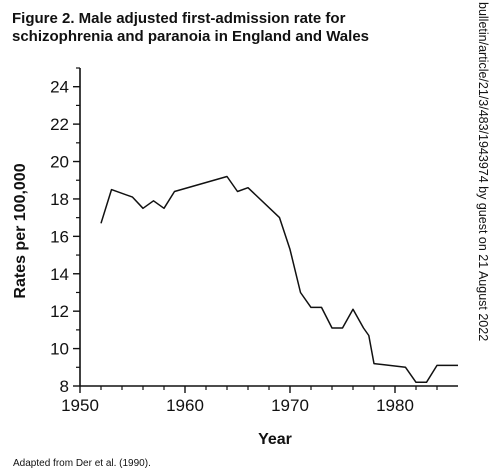  What do you see at coordinates (59, 162) in the screenshot?
I see `y-tick-label: 20` at bounding box center [59, 162].